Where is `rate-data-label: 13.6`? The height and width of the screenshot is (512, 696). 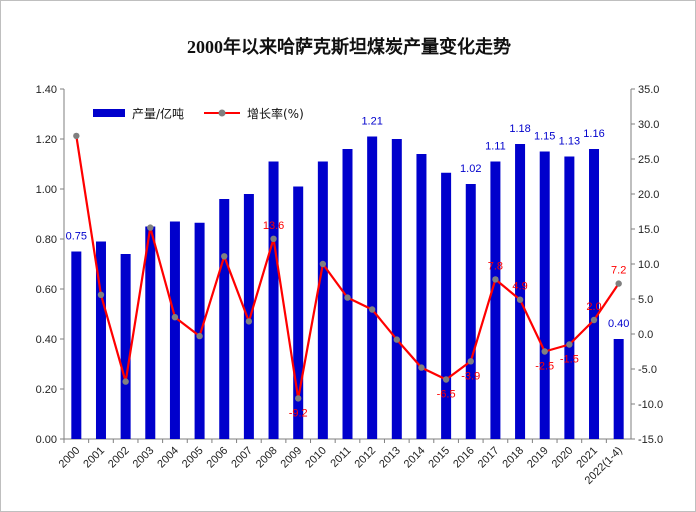 rate-data-label: 13.6 is located at coordinates (273, 226).